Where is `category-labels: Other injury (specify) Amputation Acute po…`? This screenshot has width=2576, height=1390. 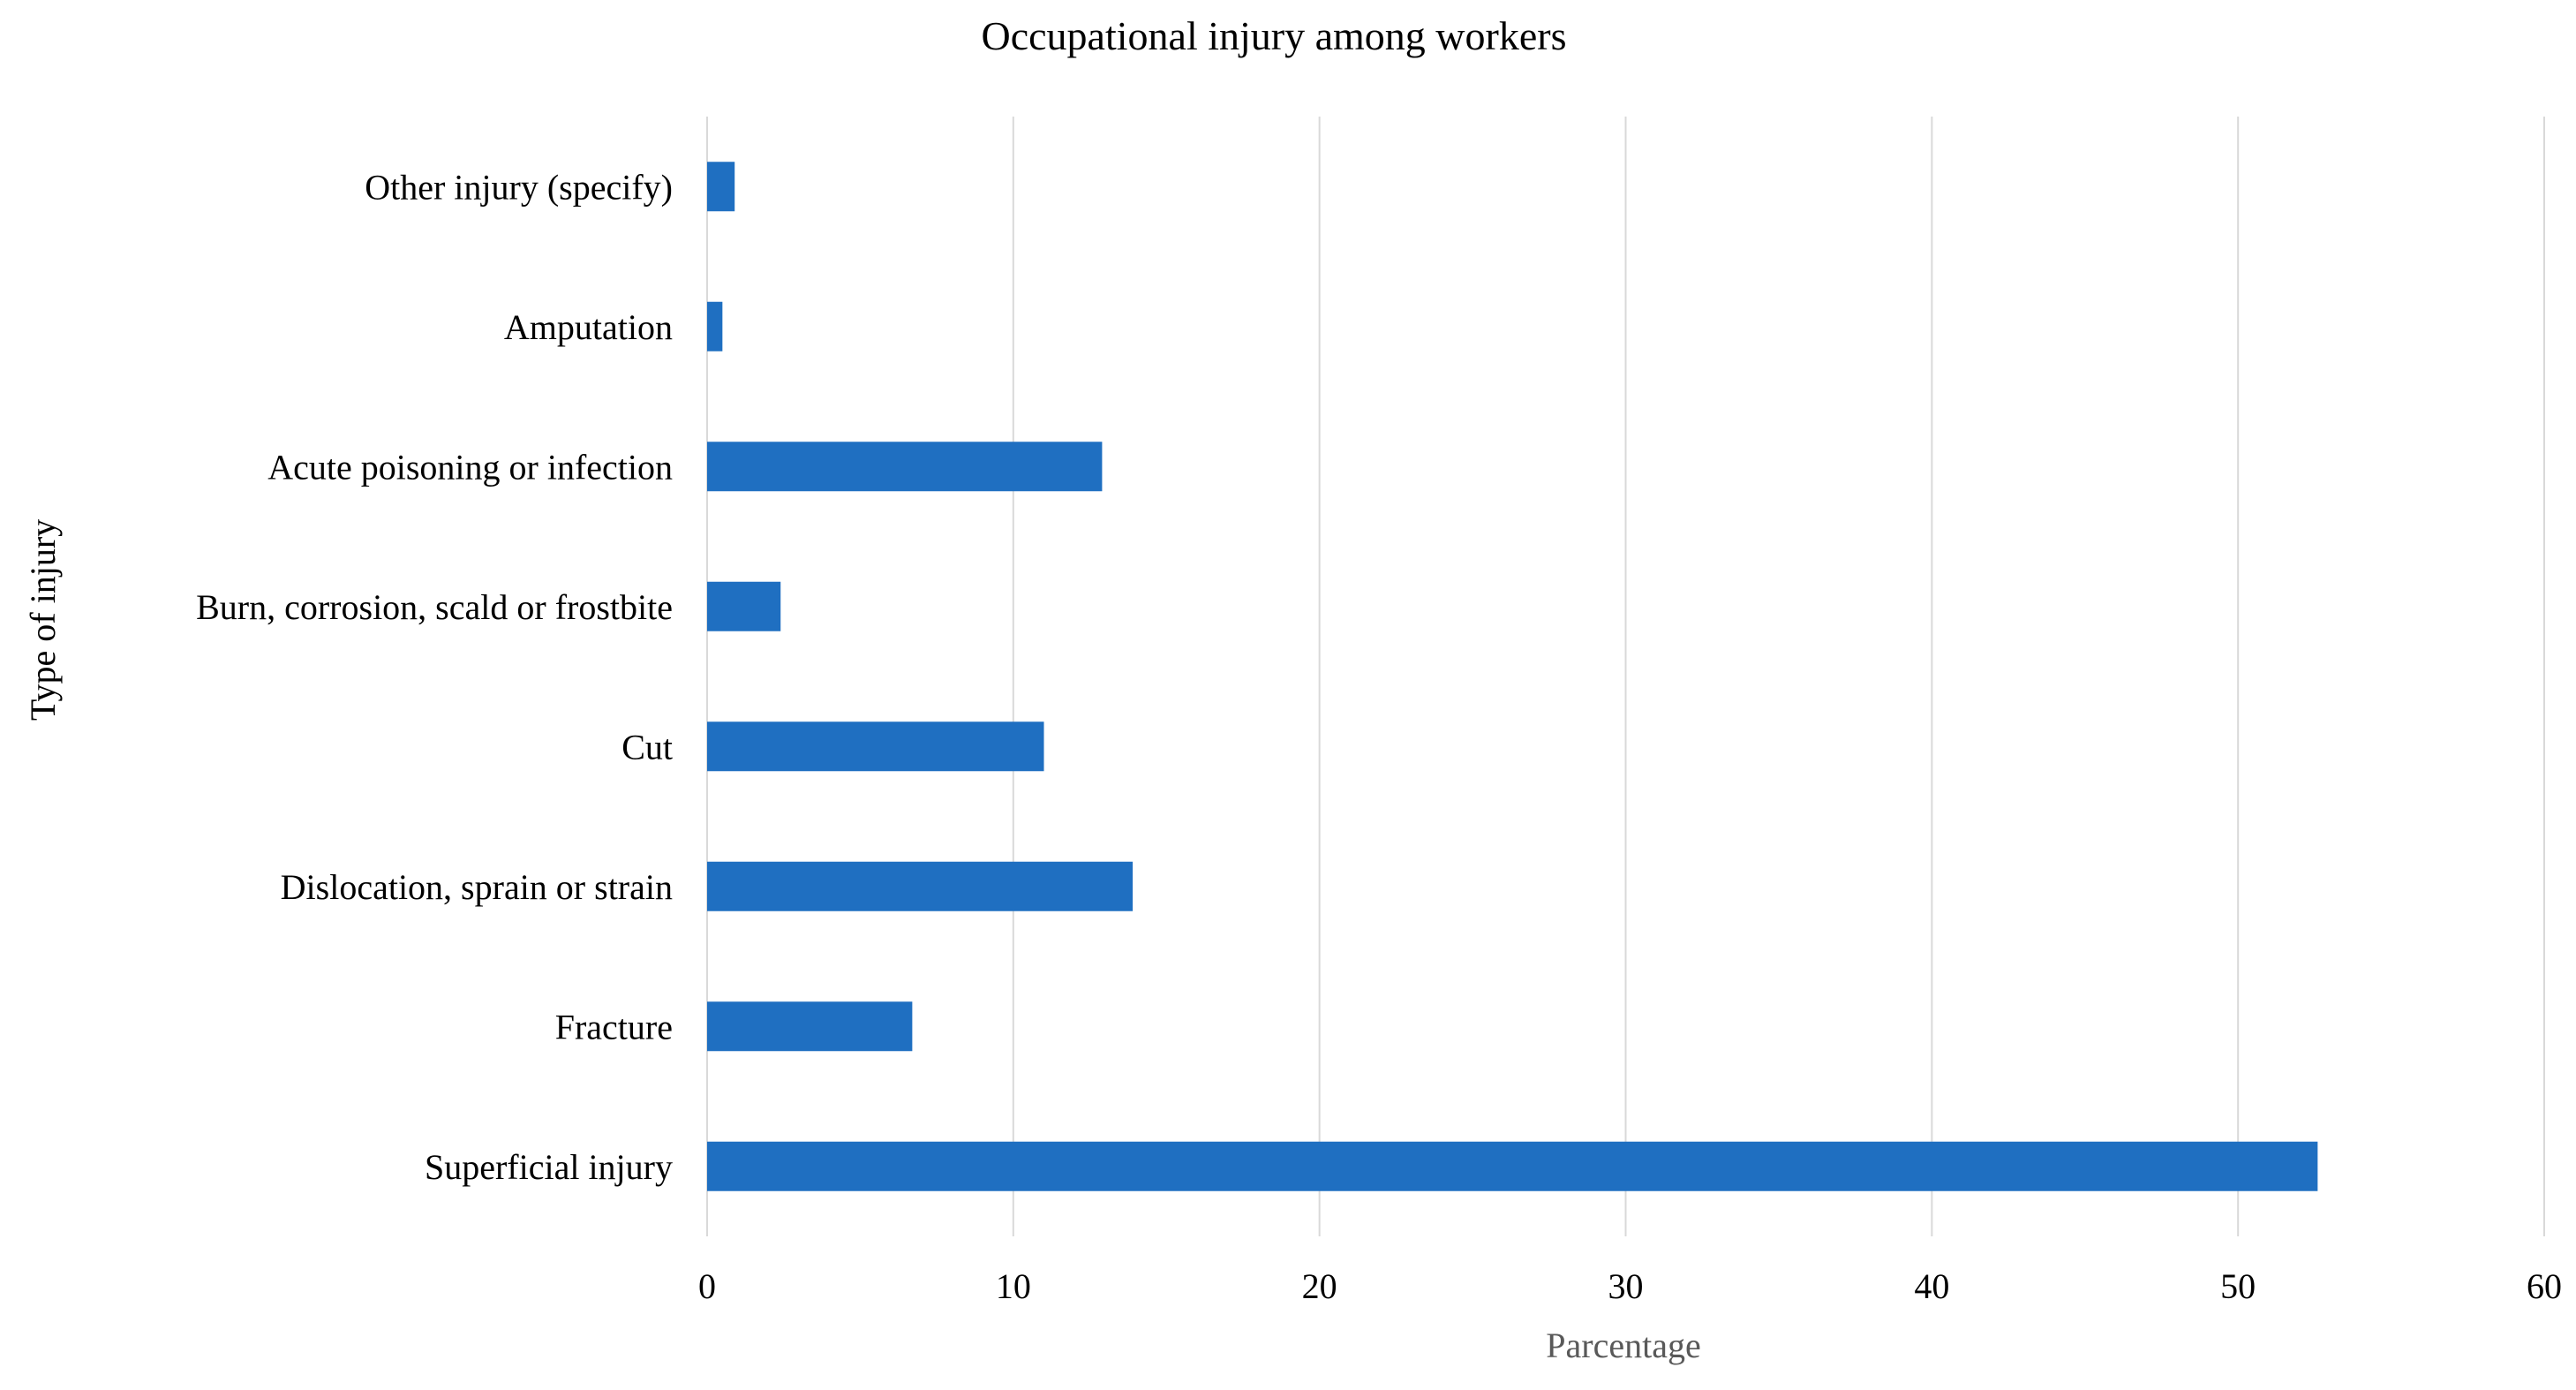
category-labels: Other injury (specify) Amputation Acute po… is located at coordinates (435, 677).